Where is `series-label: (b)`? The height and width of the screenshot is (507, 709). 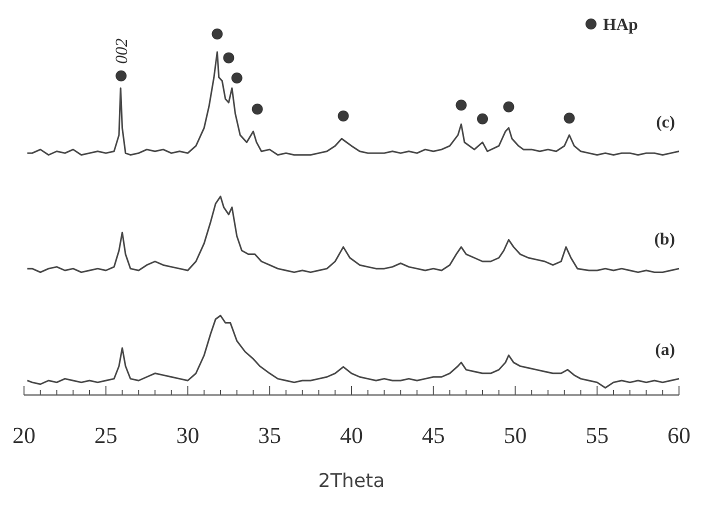
series-label: (b) is located at coordinates (664, 239).